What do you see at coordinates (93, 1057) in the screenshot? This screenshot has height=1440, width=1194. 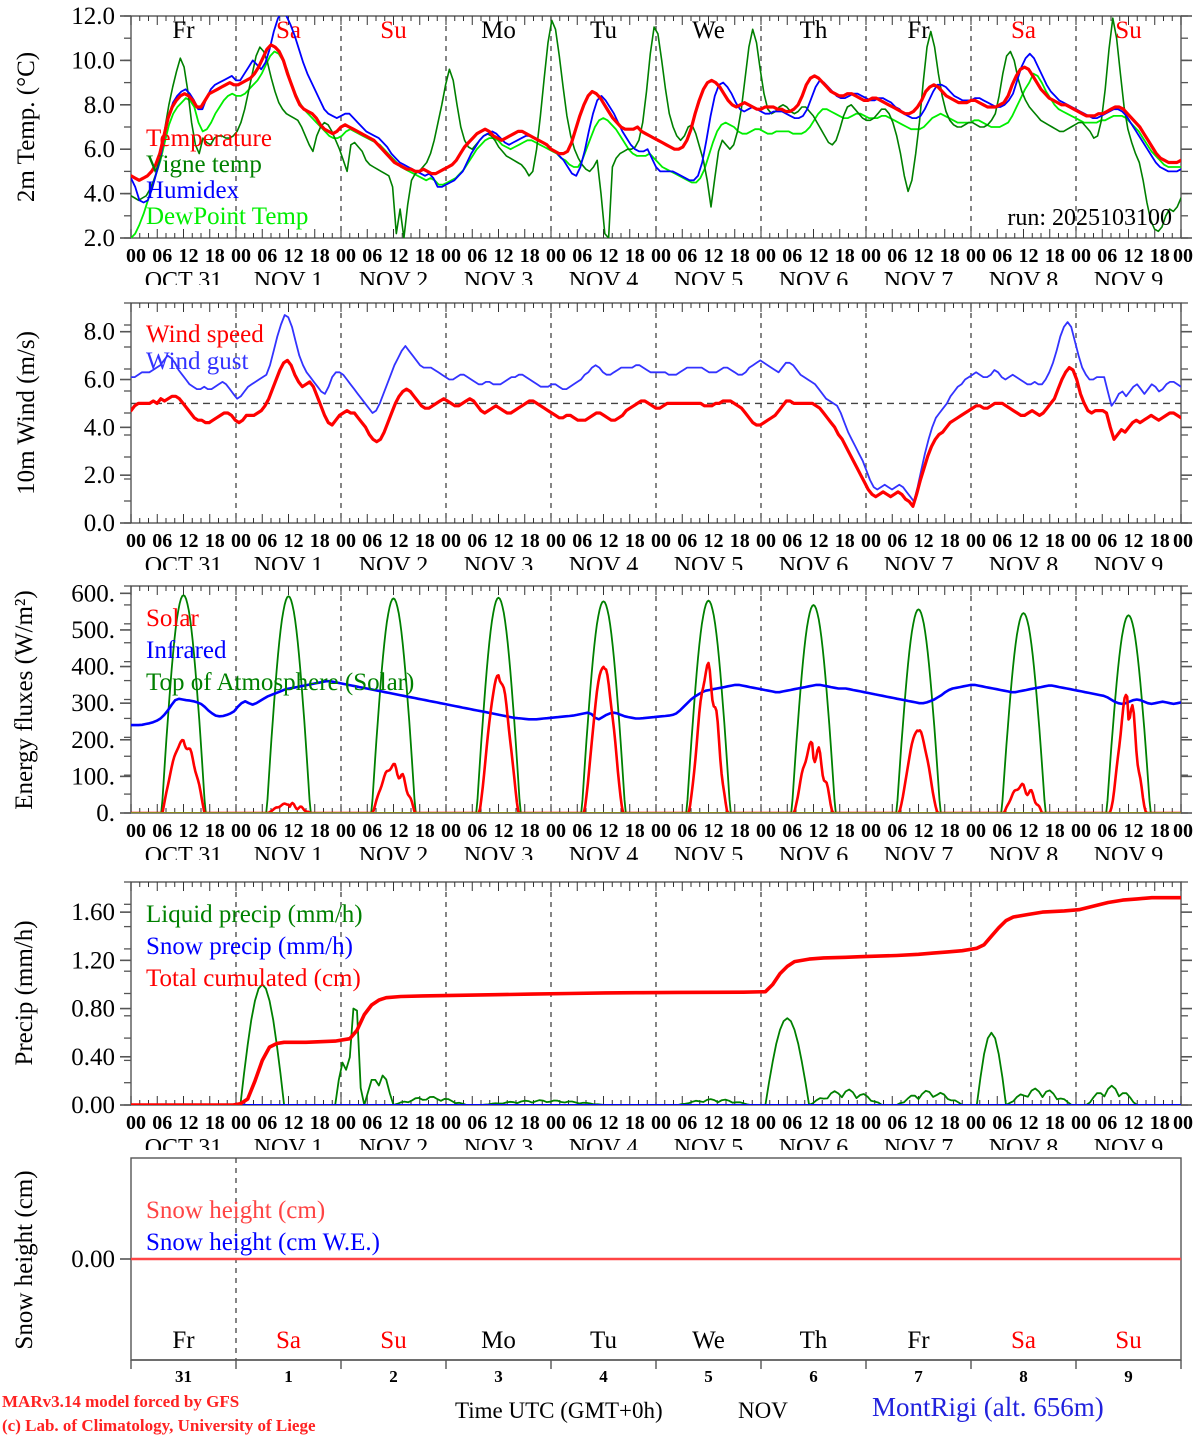 I see `svg-text: 0.40` at bounding box center [93, 1057].